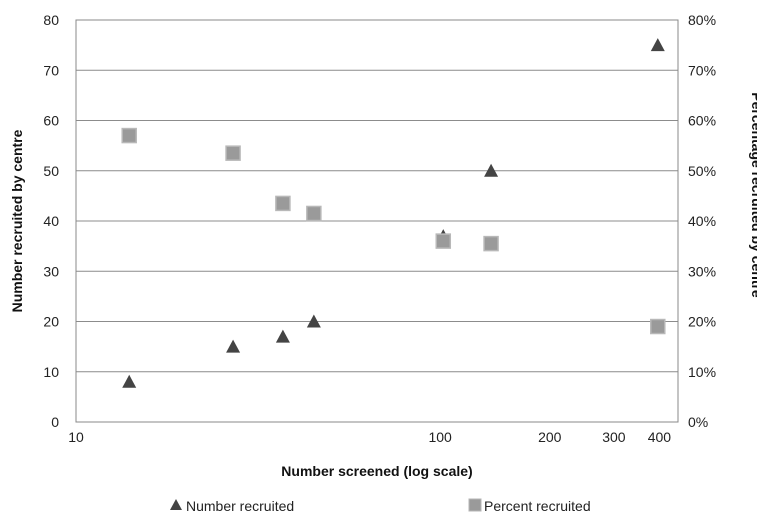 The image size is (757, 513). Describe the element at coordinates (51, 271) in the screenshot. I see `left-axis-tick-label: 30` at that location.